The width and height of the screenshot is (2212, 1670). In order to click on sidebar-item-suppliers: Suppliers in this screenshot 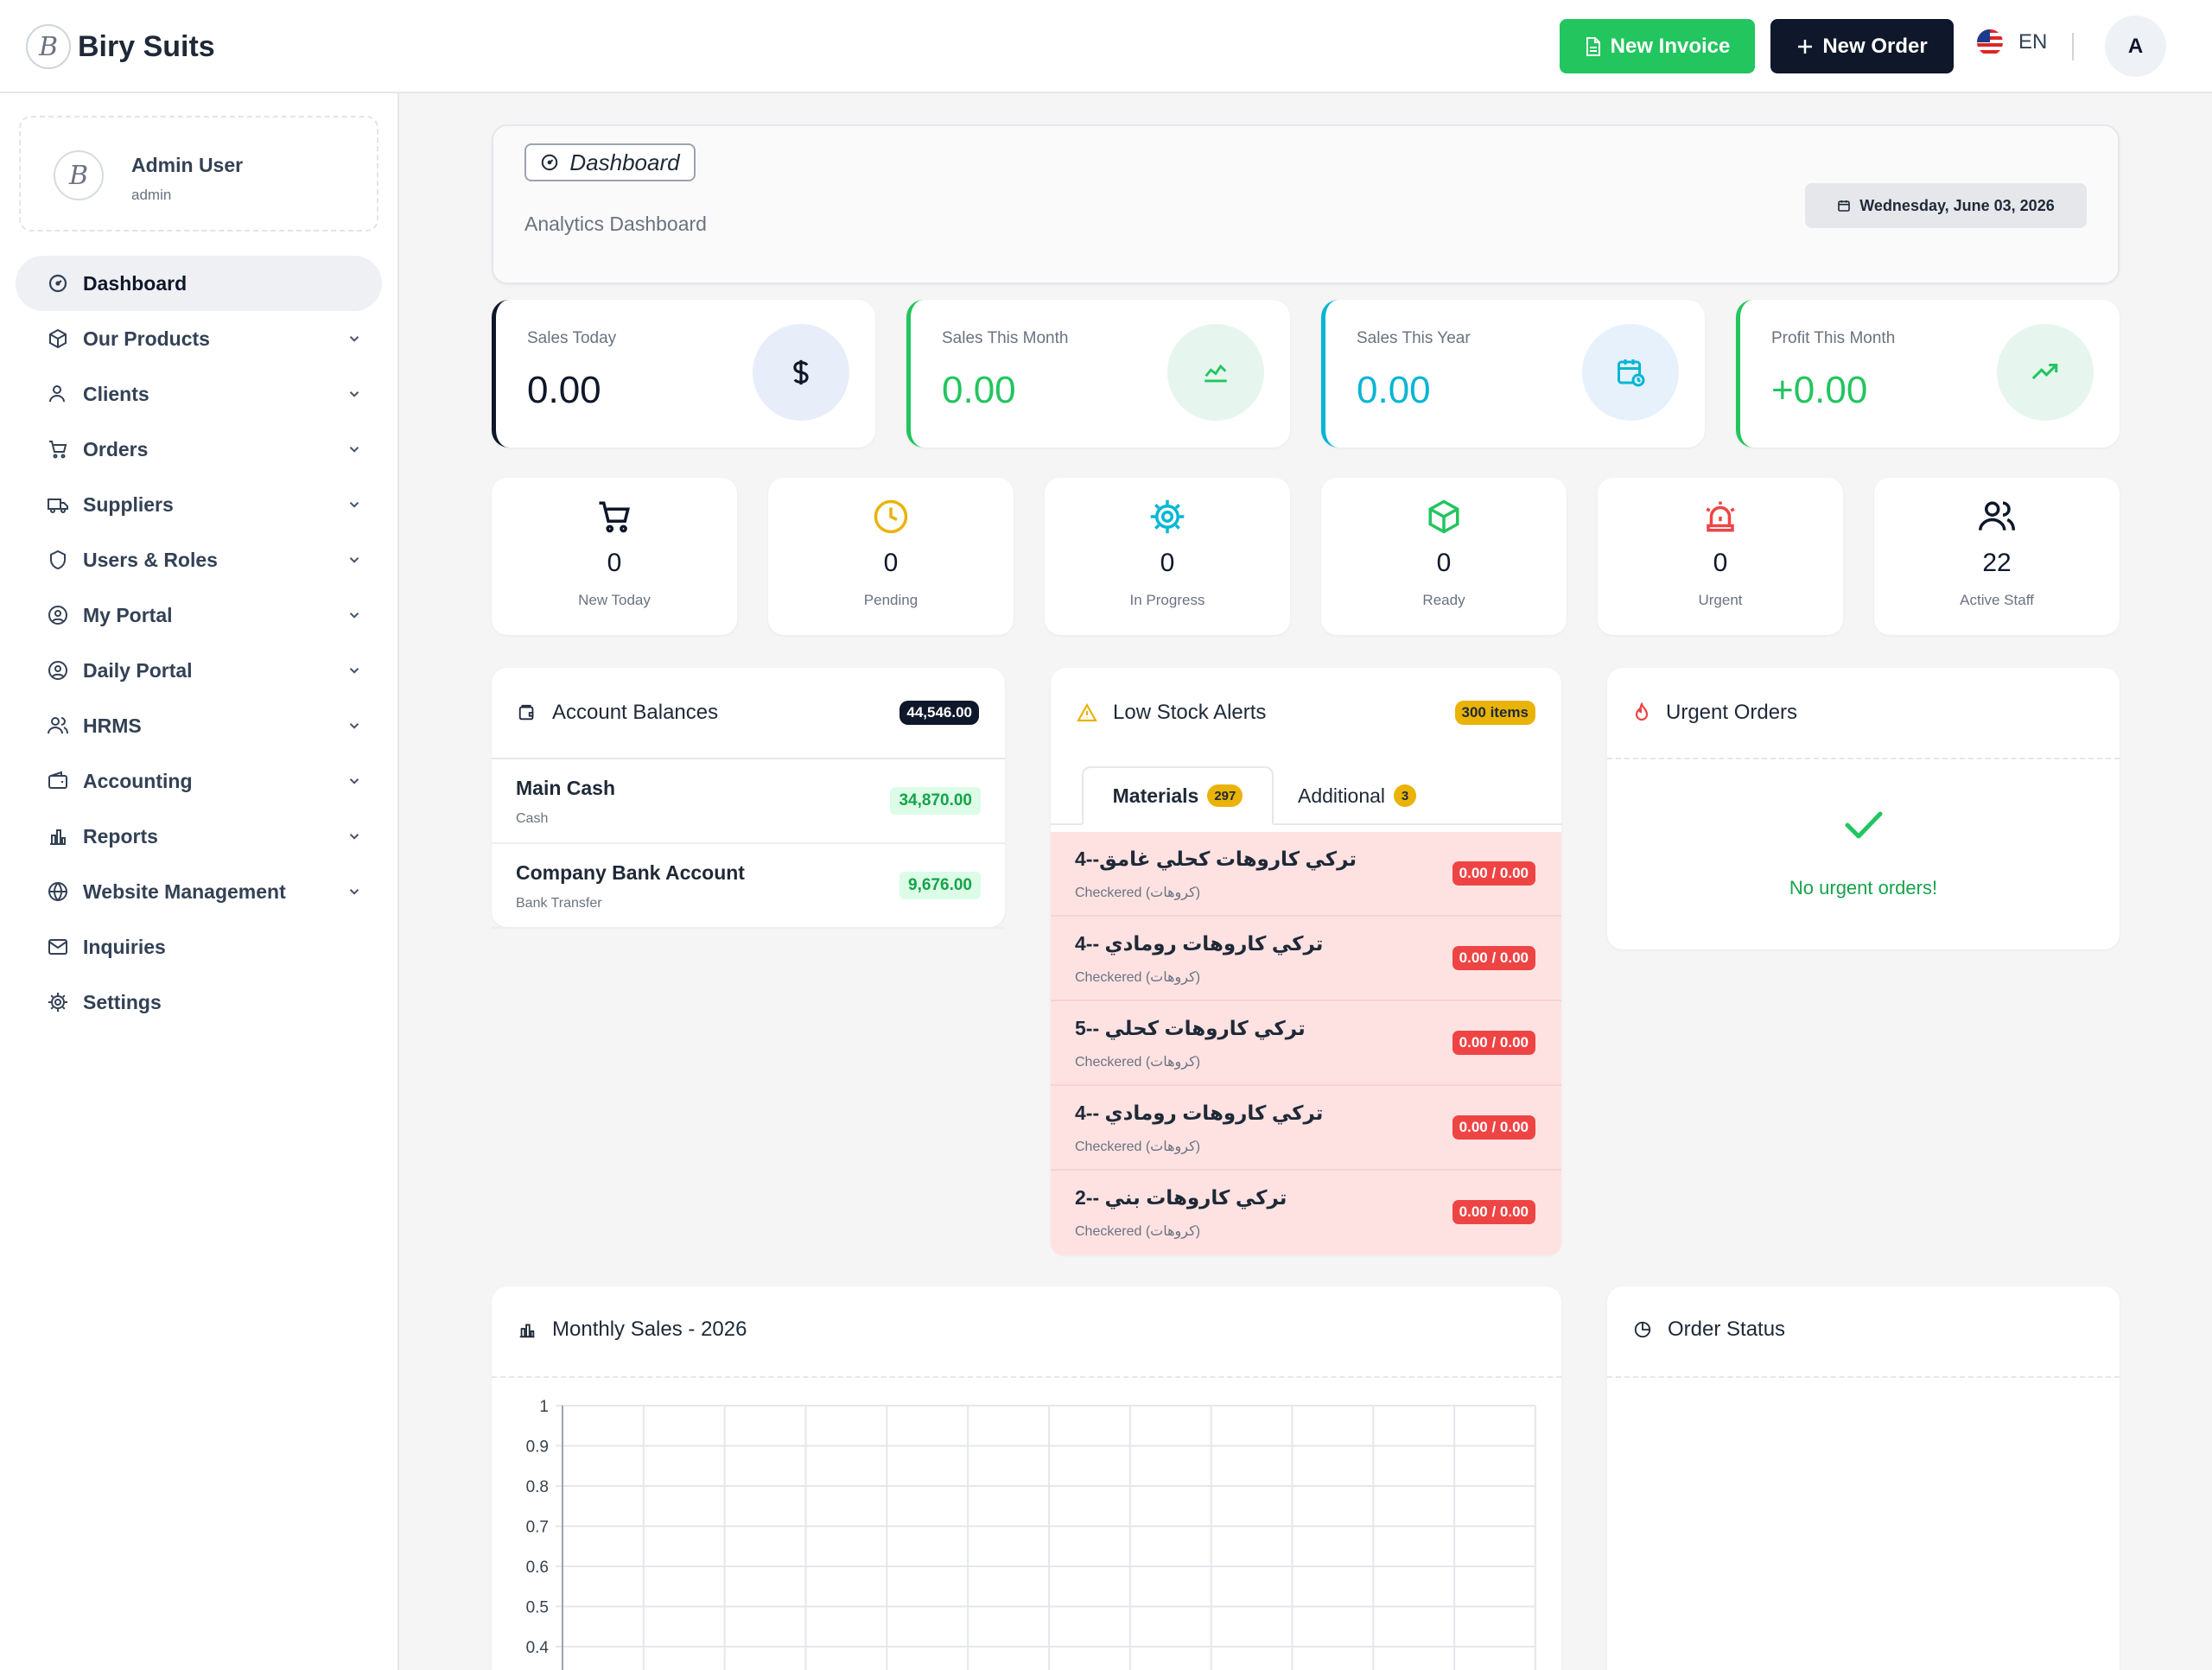, I will do `click(199, 504)`.